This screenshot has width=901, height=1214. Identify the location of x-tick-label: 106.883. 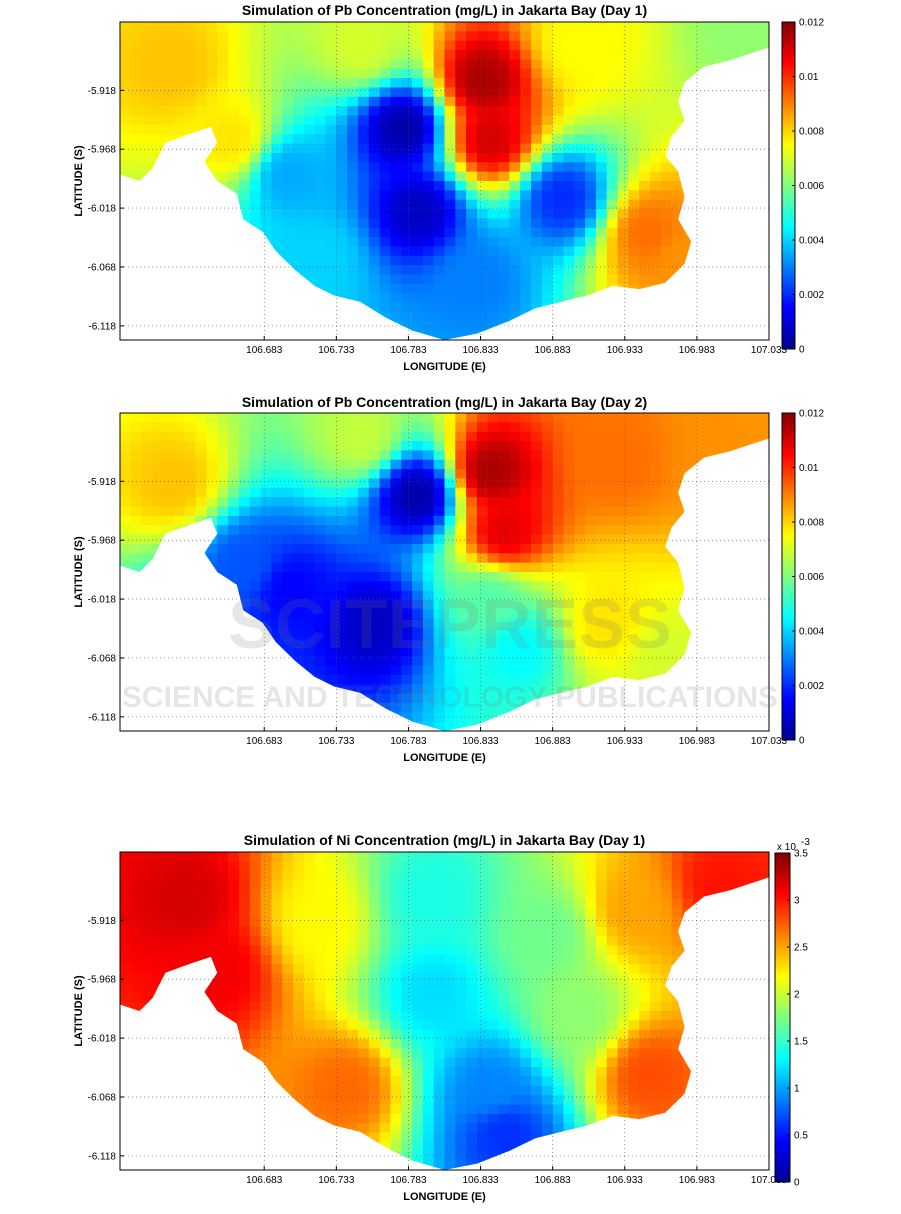
(553, 350).